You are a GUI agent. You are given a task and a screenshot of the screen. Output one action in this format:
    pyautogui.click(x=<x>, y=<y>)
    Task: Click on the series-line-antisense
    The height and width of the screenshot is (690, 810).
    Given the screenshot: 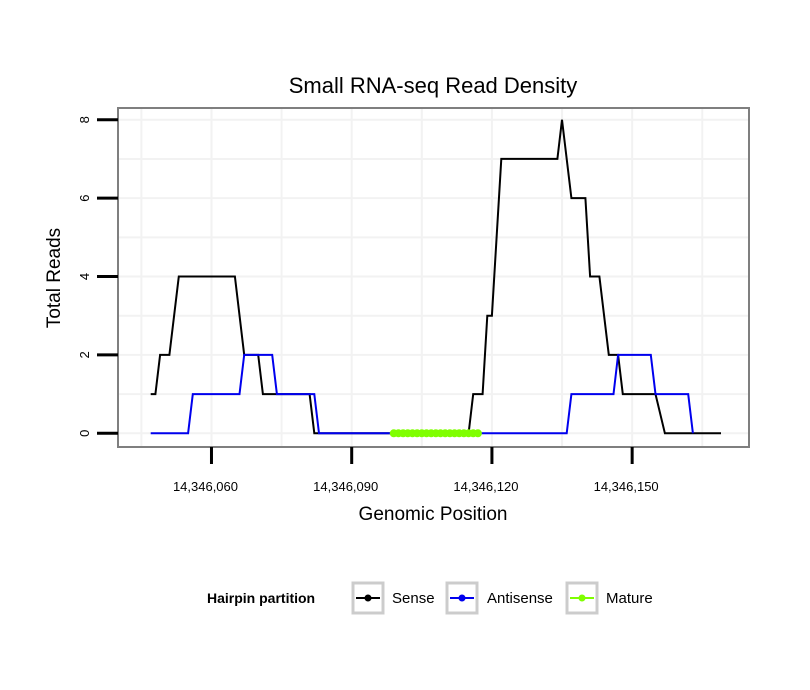 What is the action you would take?
    pyautogui.click(x=422, y=394)
    